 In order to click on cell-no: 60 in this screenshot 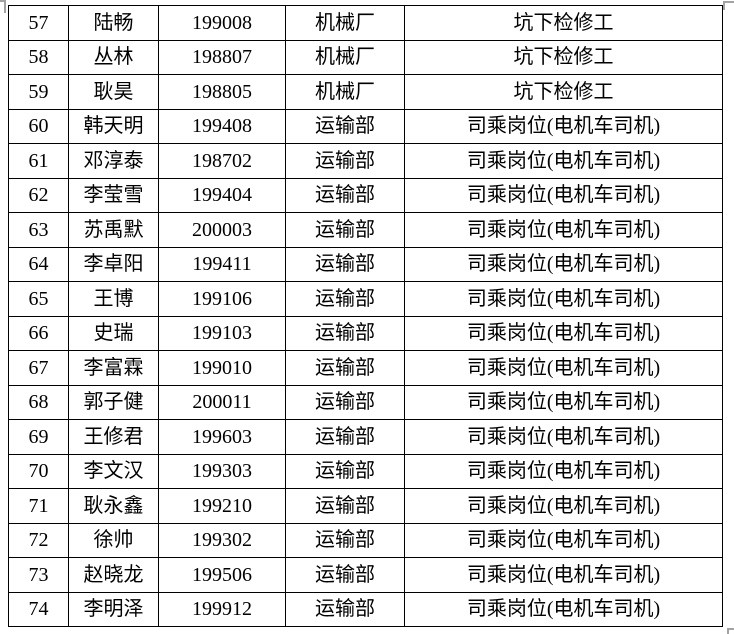, I will do `click(38, 126)`.